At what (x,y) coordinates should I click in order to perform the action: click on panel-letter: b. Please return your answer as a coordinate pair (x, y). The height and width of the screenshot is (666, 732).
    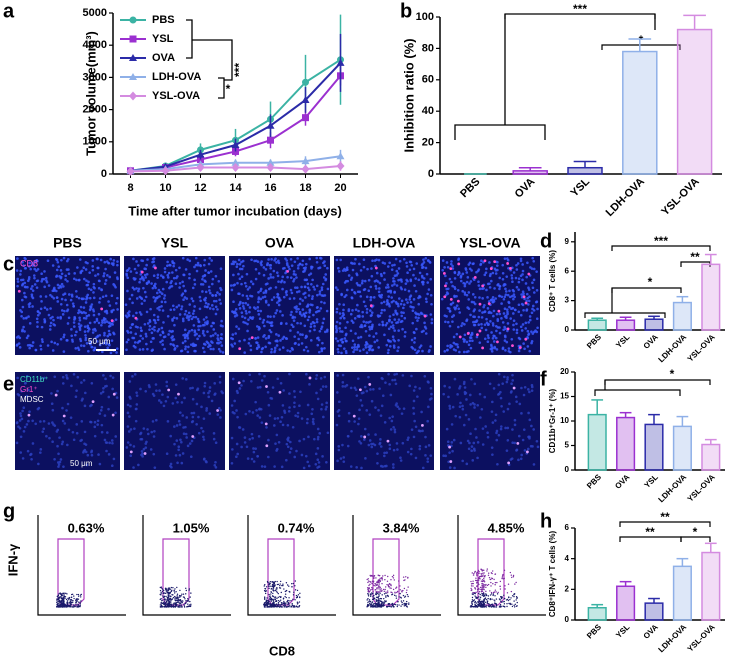
    Looking at the image, I should click on (406, 11).